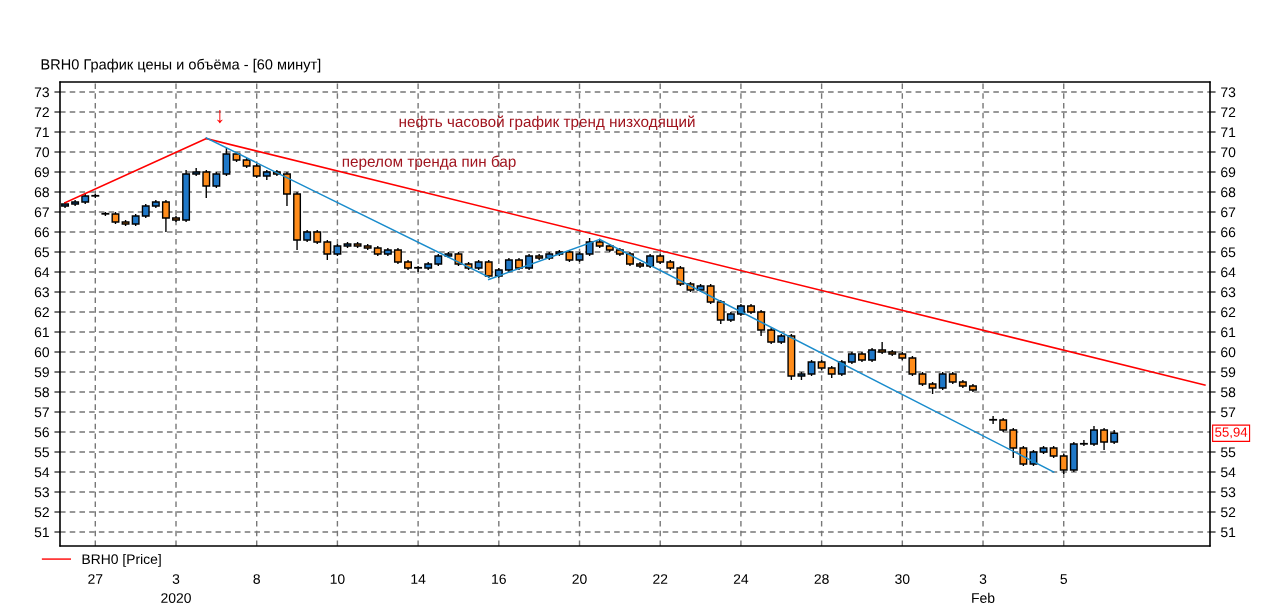  I want to click on x-tick-label: 3 2020, so click(176, 588).